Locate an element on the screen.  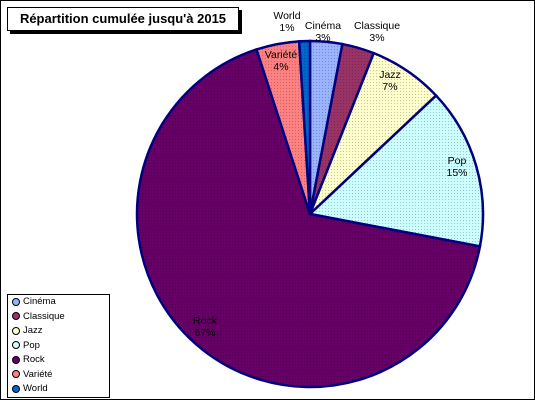
chart-title: Répartition cumulée jusqu'à 2015 is located at coordinates (123, 18).